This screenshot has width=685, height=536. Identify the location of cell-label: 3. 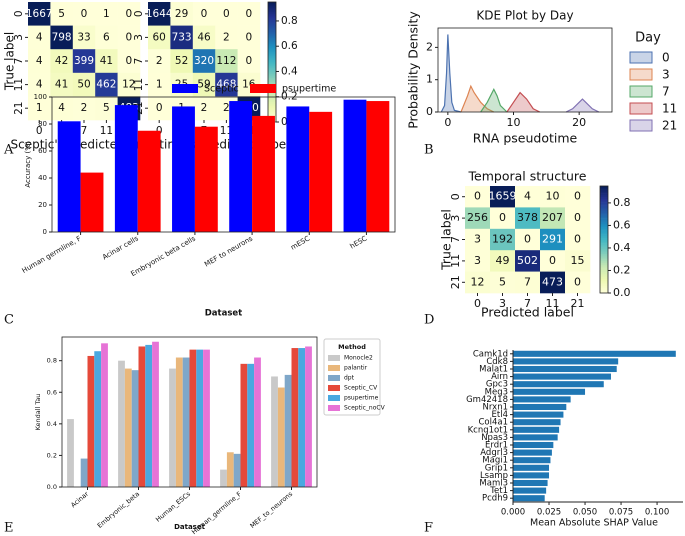
(477, 239).